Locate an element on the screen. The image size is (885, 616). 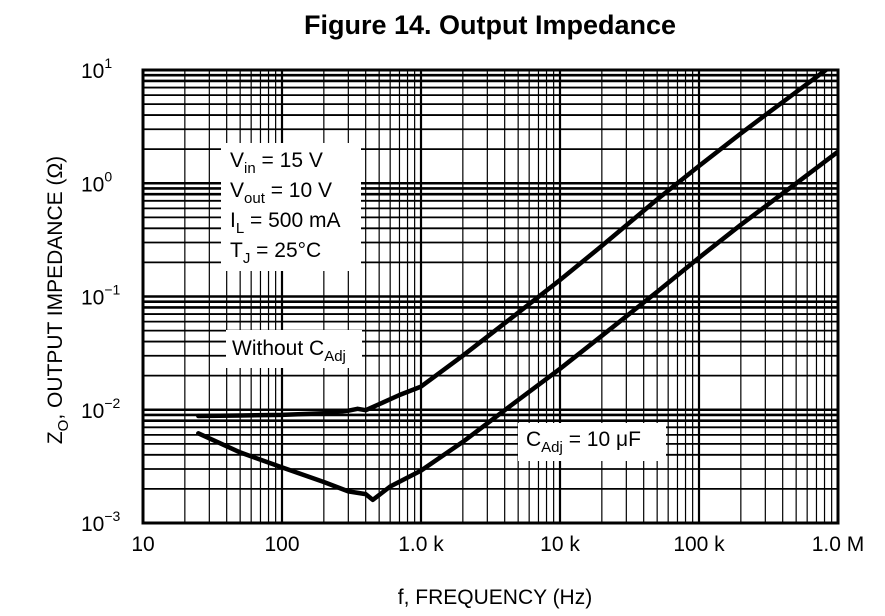
y-axis-label-main: Z is located at coordinates (55, 437).